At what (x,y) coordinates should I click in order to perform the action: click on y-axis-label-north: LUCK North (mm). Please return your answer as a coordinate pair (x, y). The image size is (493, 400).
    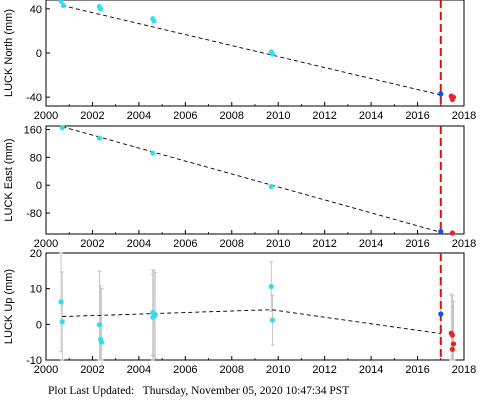
    Looking at the image, I should click on (9, 53).